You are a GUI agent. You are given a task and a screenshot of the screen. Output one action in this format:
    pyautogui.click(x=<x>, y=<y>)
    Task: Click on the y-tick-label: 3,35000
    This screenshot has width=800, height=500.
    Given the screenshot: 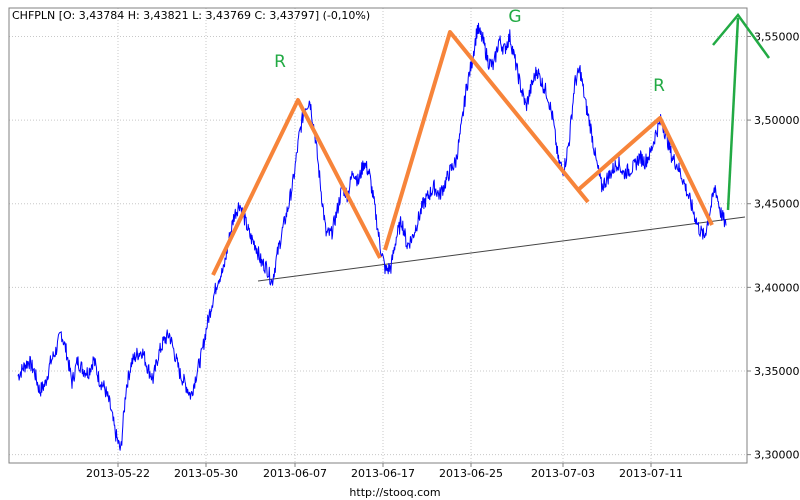 What is the action you would take?
    pyautogui.click(x=777, y=371)
    